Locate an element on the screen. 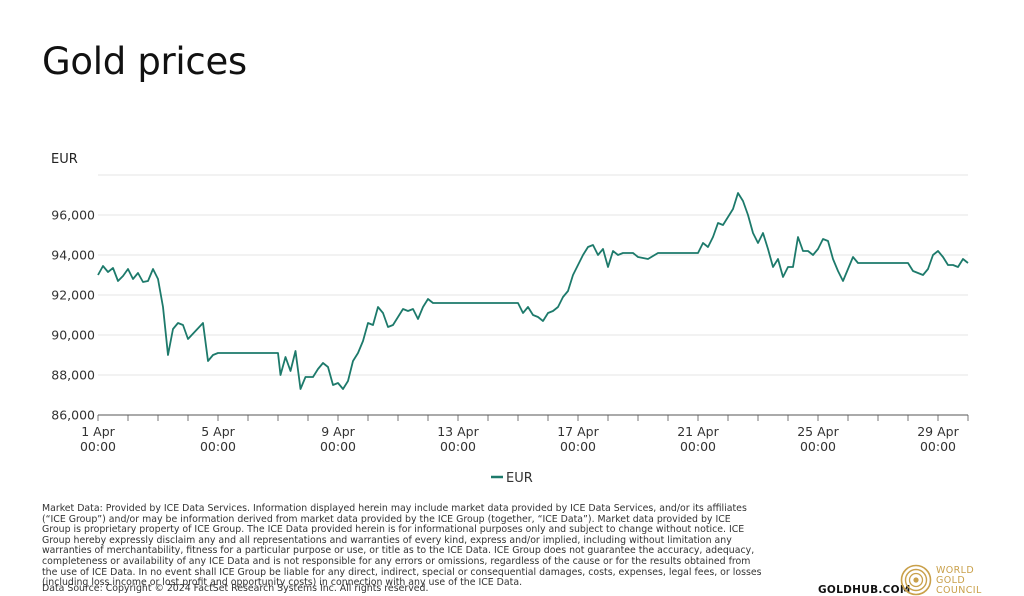 The height and width of the screenshot is (596, 1024). y-tick-label: 90,000 is located at coordinates (73, 335).